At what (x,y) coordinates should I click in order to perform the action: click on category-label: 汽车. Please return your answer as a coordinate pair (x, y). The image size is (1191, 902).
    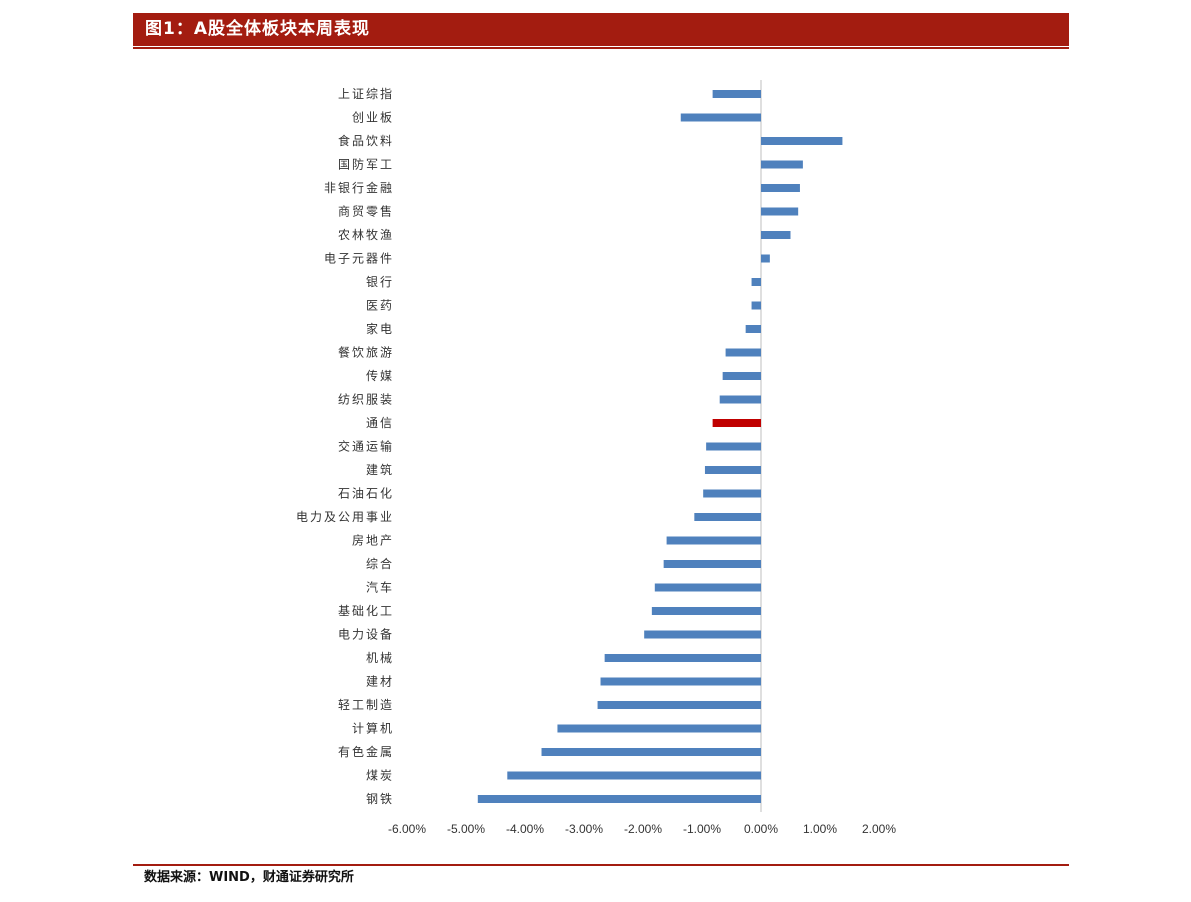
    Looking at the image, I should click on (380, 587).